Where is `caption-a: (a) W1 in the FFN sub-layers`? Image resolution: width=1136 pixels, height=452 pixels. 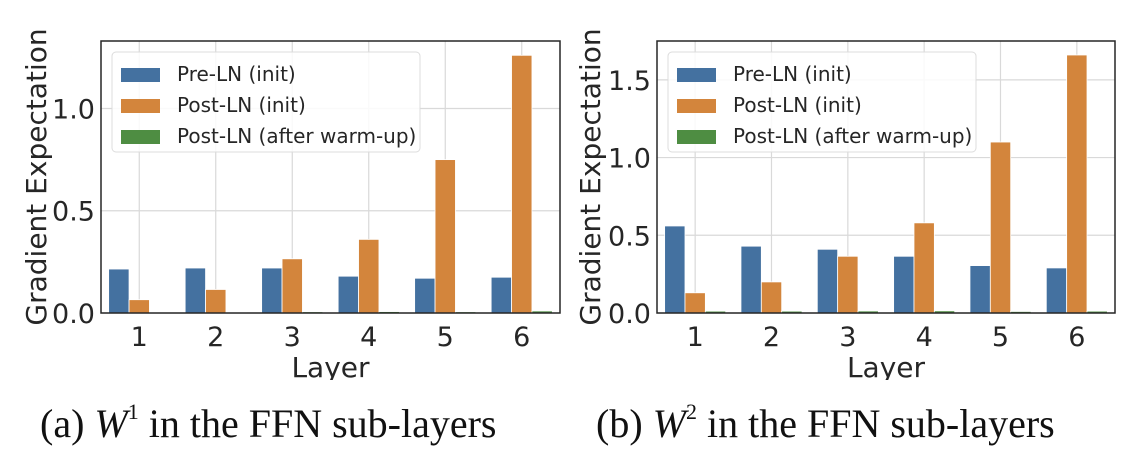 caption-a: (a) W1 in the FFN sub-layers is located at coordinates (268, 422).